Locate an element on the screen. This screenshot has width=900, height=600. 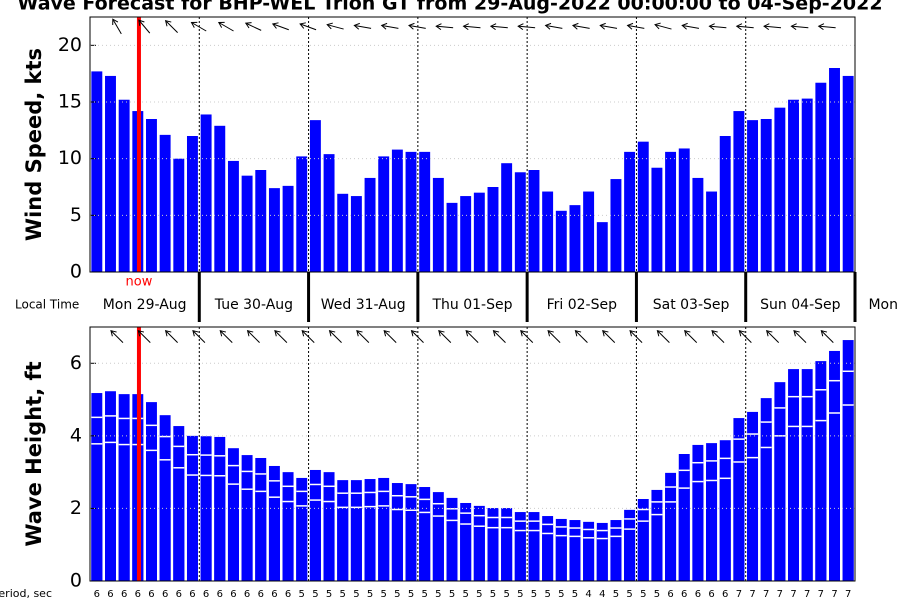
now-label: now is located at coordinates (139, 282).